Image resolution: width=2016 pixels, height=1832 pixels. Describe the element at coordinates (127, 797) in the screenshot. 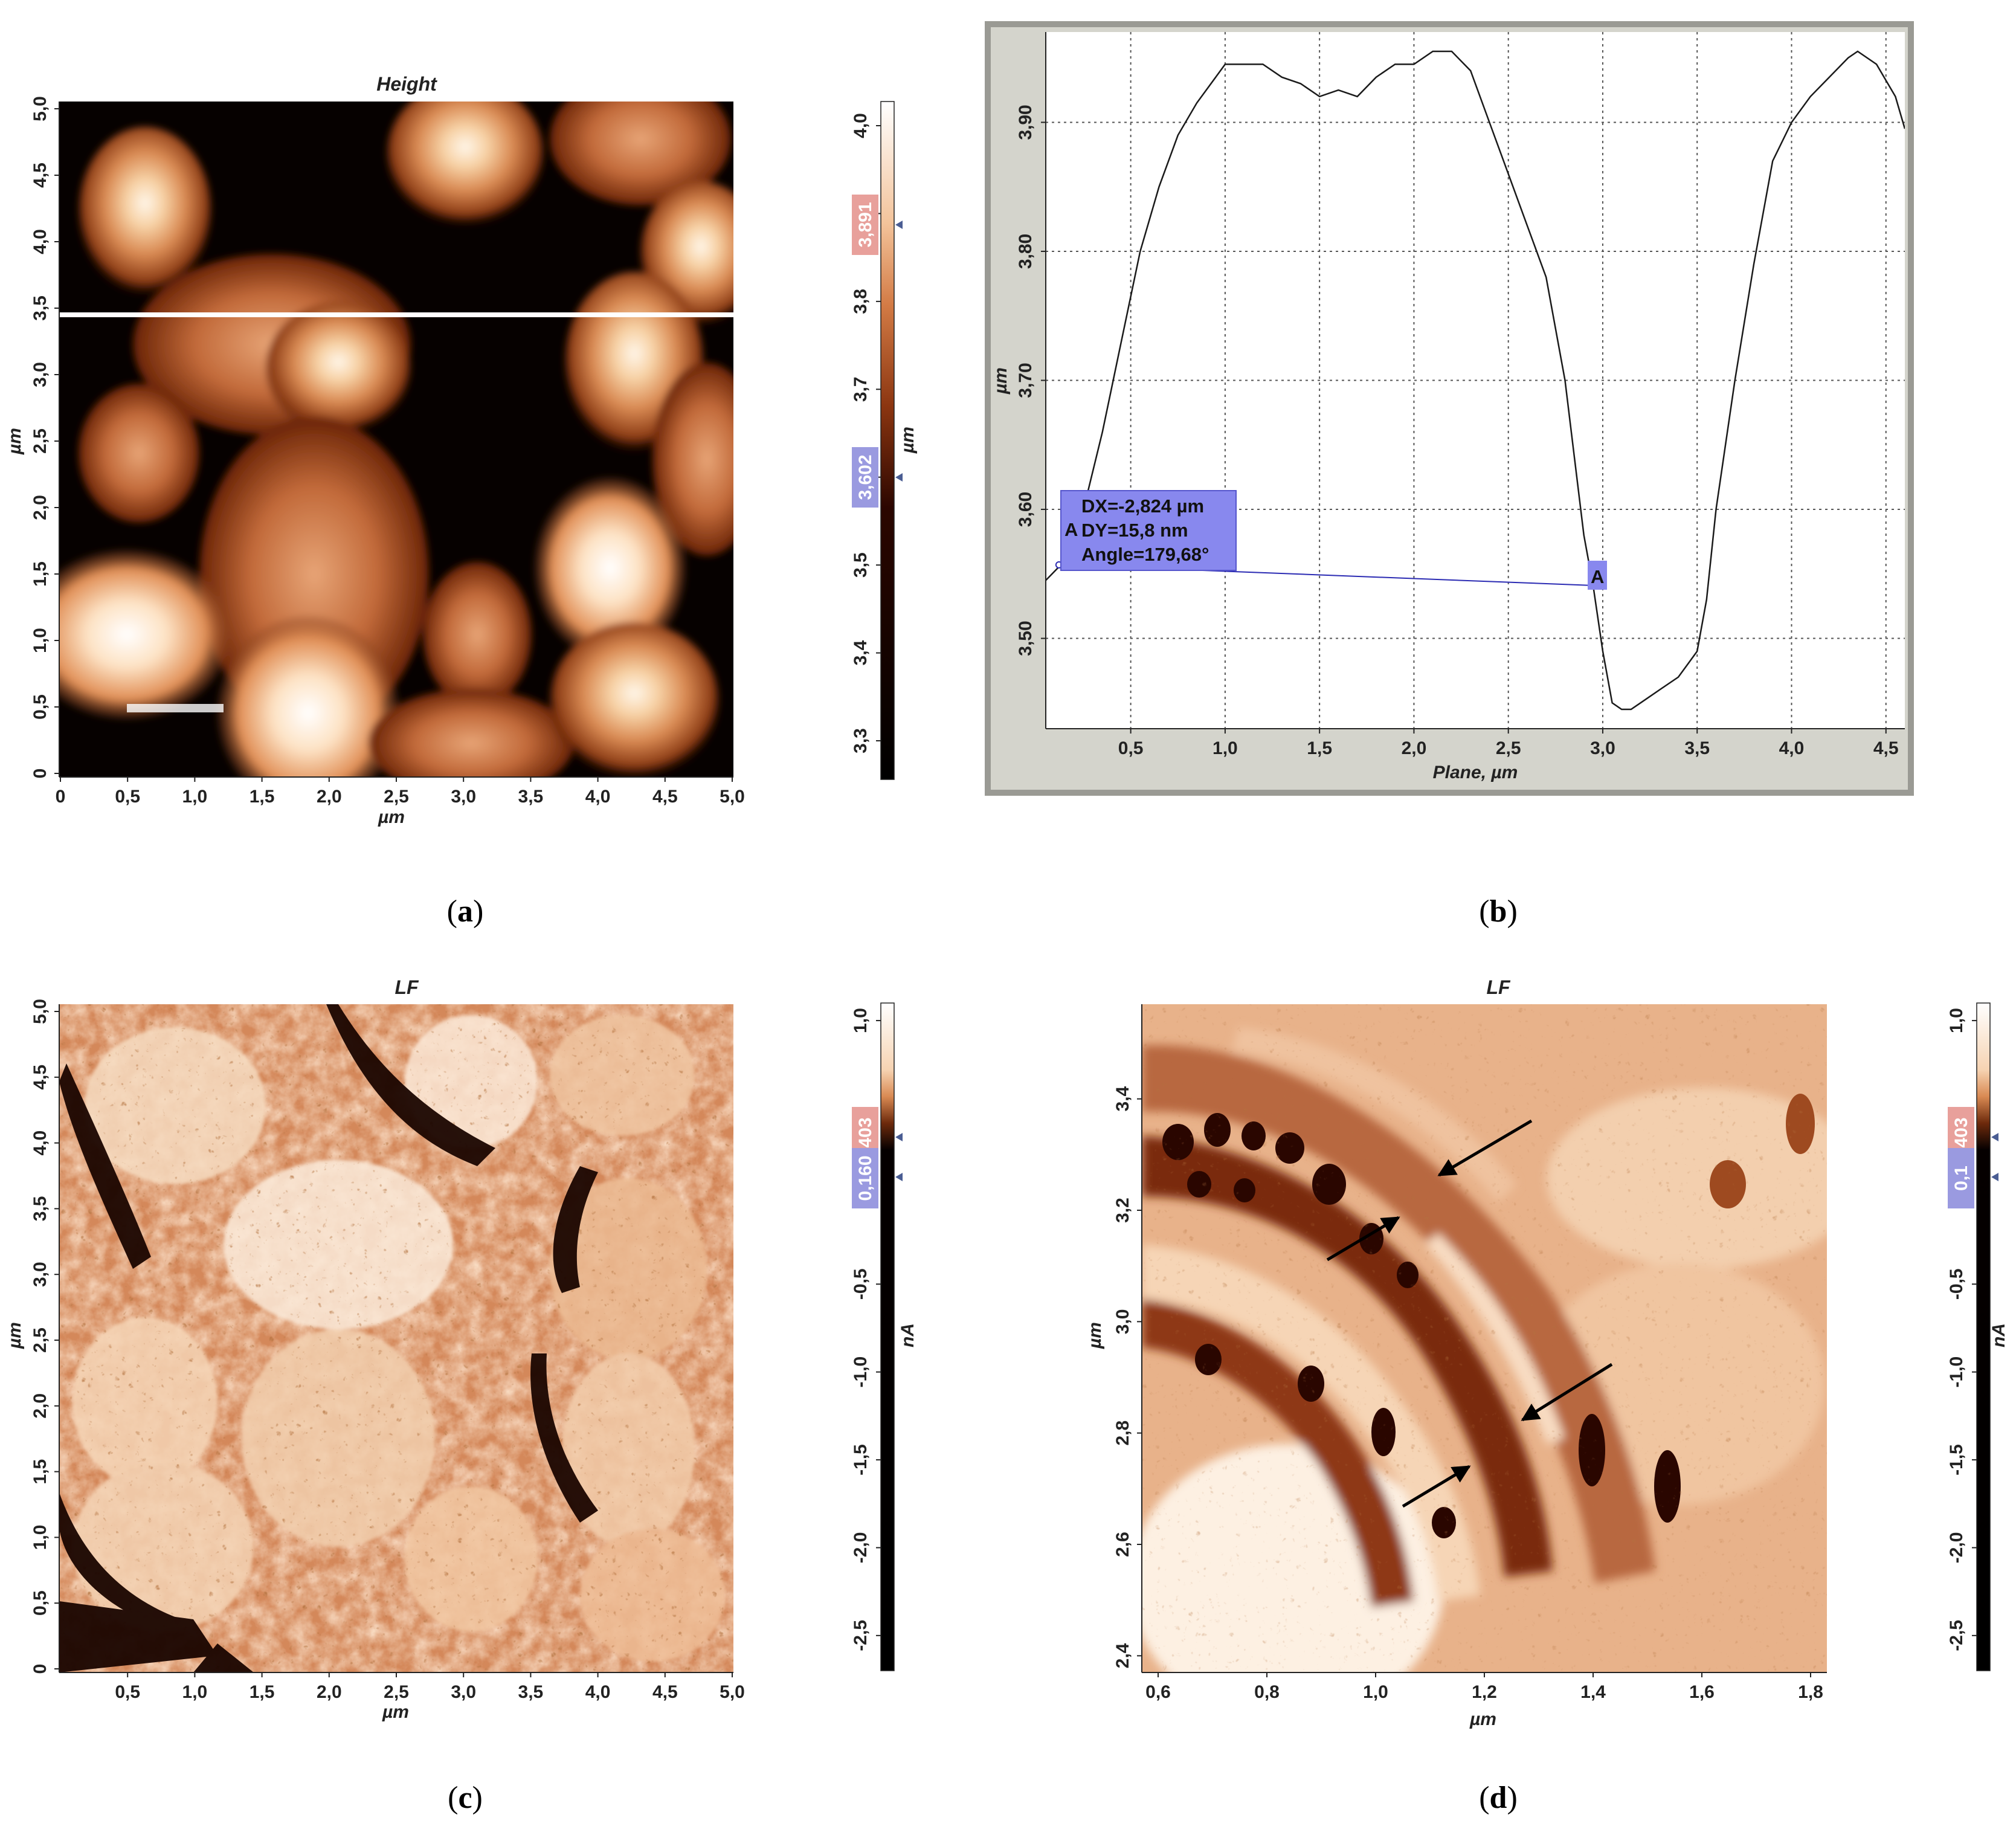

I see `panel-a-x-tick-label: 0,5` at that location.